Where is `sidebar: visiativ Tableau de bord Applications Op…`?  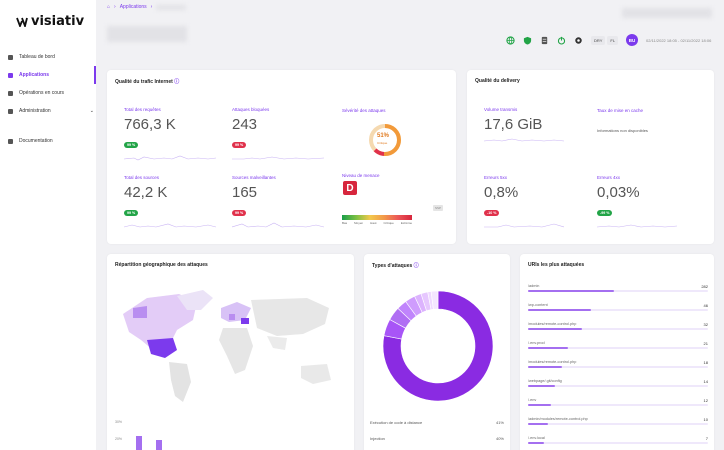 sidebar: visiativ Tableau de bord Applications Op… is located at coordinates (48, 225).